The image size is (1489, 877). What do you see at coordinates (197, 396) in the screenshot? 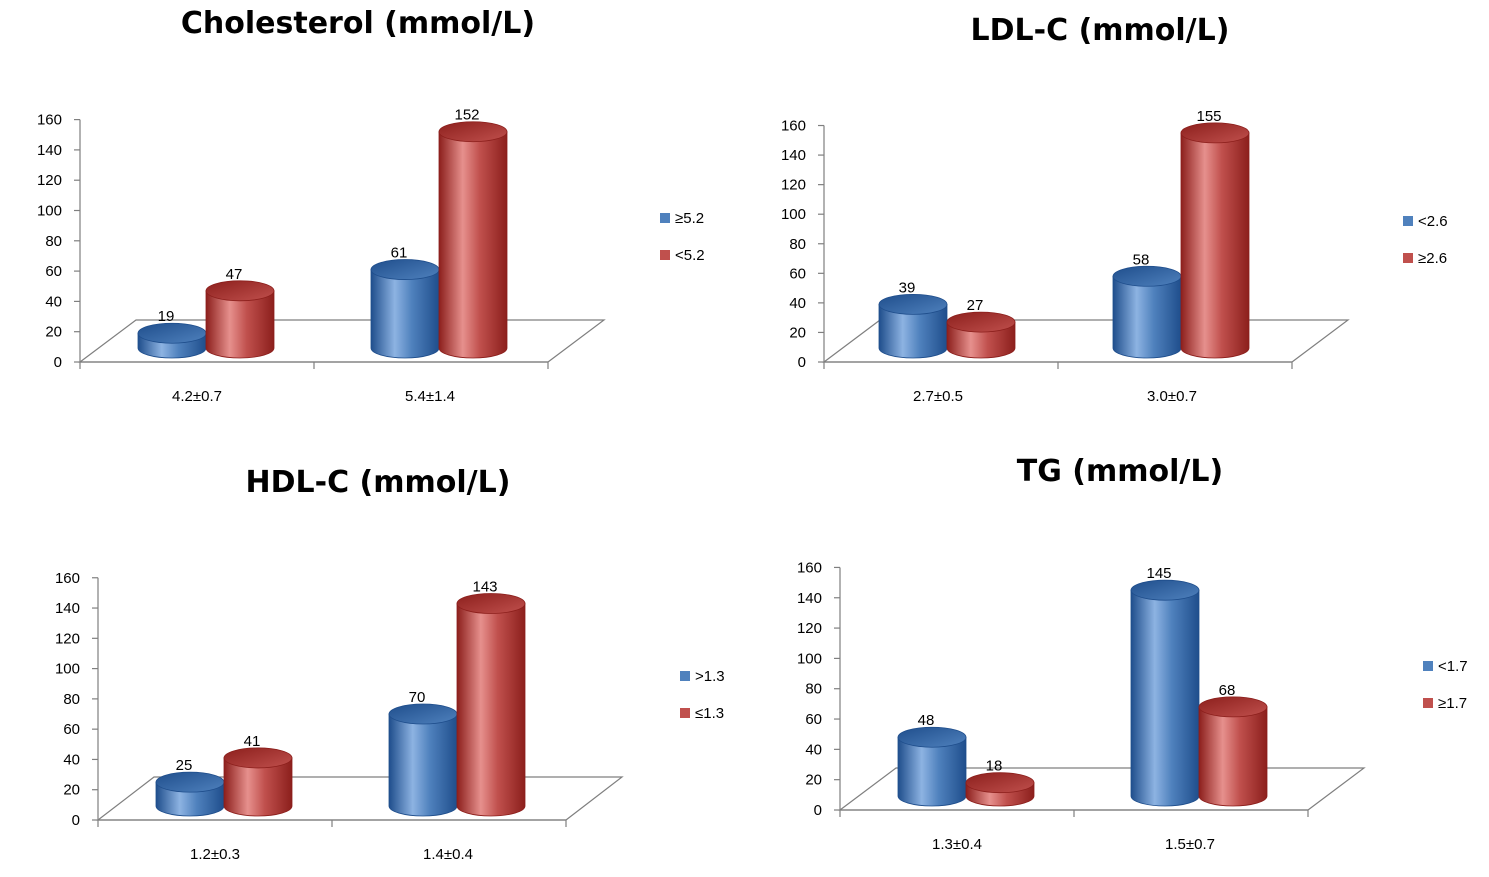
I see `x-tick-label: 4.2±0.7` at bounding box center [197, 396].